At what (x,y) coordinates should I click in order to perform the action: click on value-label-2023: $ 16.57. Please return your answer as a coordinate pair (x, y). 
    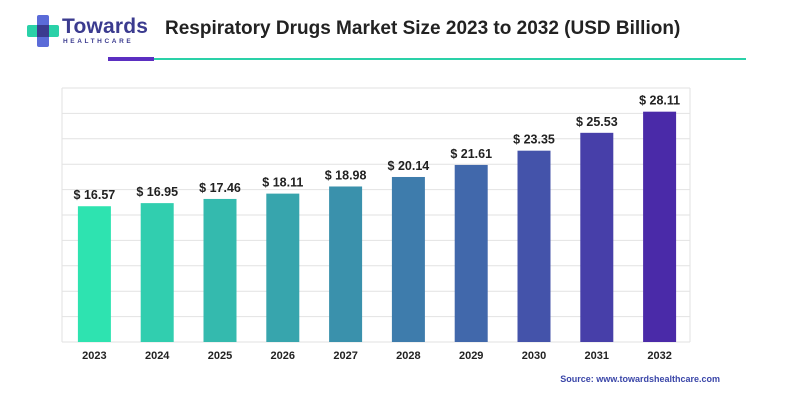
    Looking at the image, I should click on (95, 195).